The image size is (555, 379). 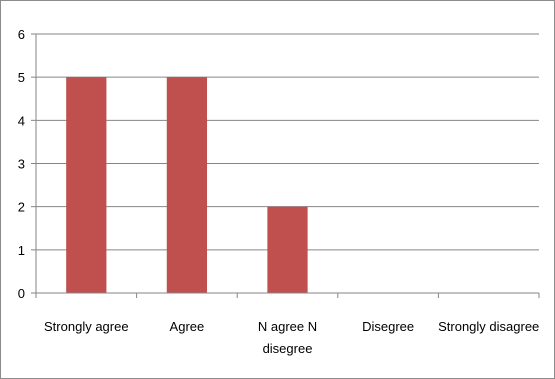 What do you see at coordinates (21, 250) in the screenshot?
I see `y-tick-label: 1` at bounding box center [21, 250].